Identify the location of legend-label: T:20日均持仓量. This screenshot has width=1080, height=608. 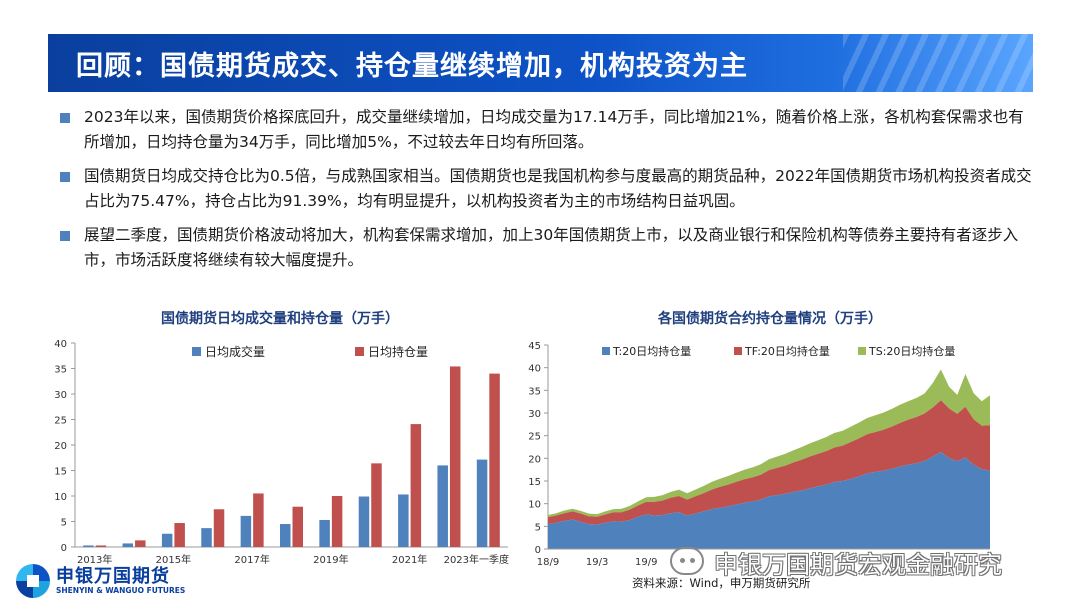
(651, 351).